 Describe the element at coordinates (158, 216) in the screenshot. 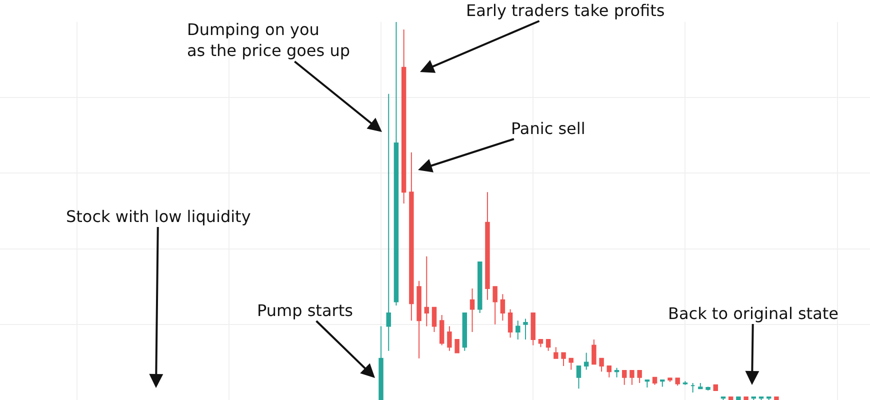

I see `text: Stock with low liquidity` at that location.